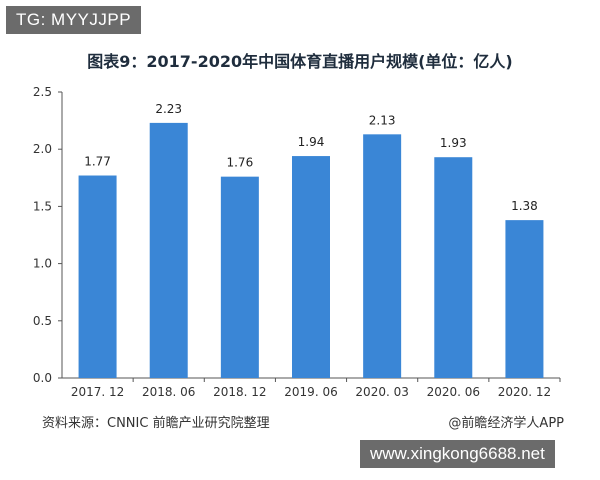 This screenshot has height=480, width=600. I want to click on x-tick-label: 2018. 12, so click(239, 392).